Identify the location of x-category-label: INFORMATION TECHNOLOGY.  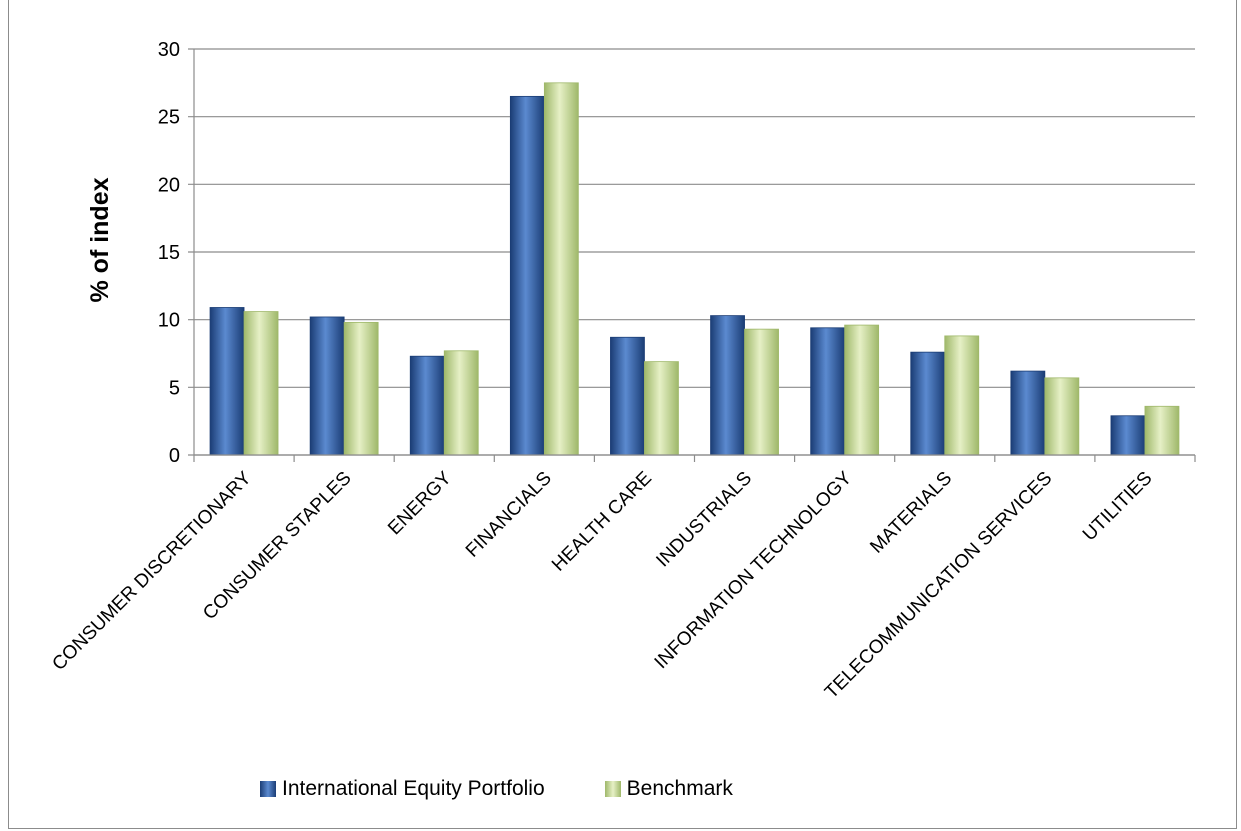
(754, 570).